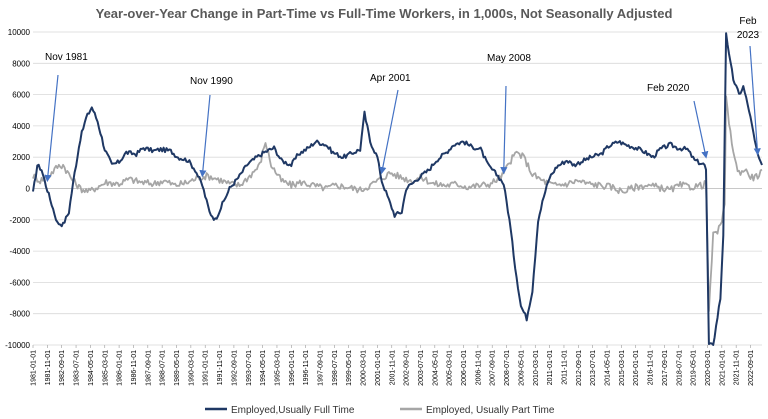 This screenshot has width=768, height=419. What do you see at coordinates (34, 368) in the screenshot?
I see `x-tick-label: 1981-01-01` at bounding box center [34, 368].